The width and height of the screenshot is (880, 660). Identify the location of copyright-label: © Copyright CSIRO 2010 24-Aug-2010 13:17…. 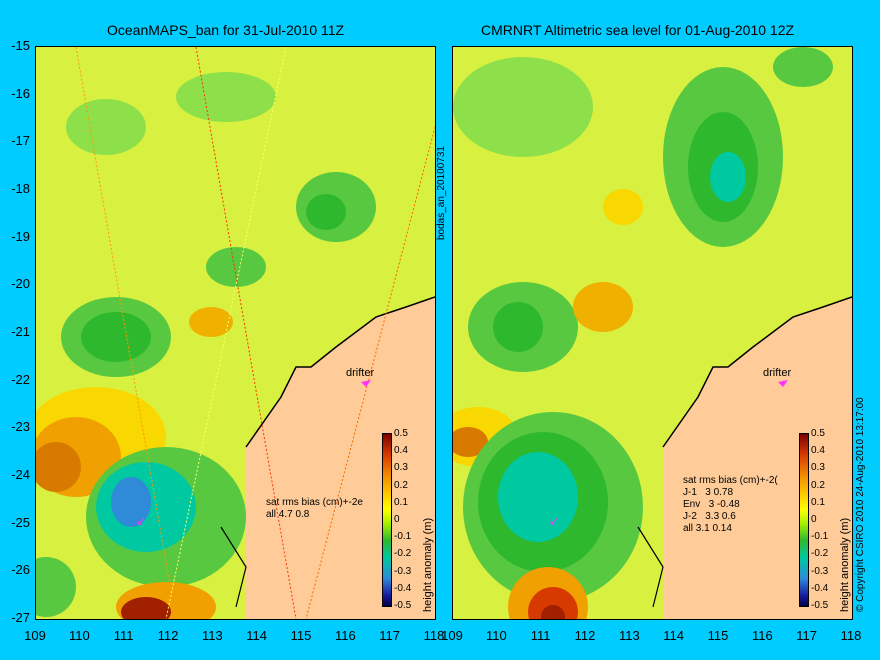
(860, 504).